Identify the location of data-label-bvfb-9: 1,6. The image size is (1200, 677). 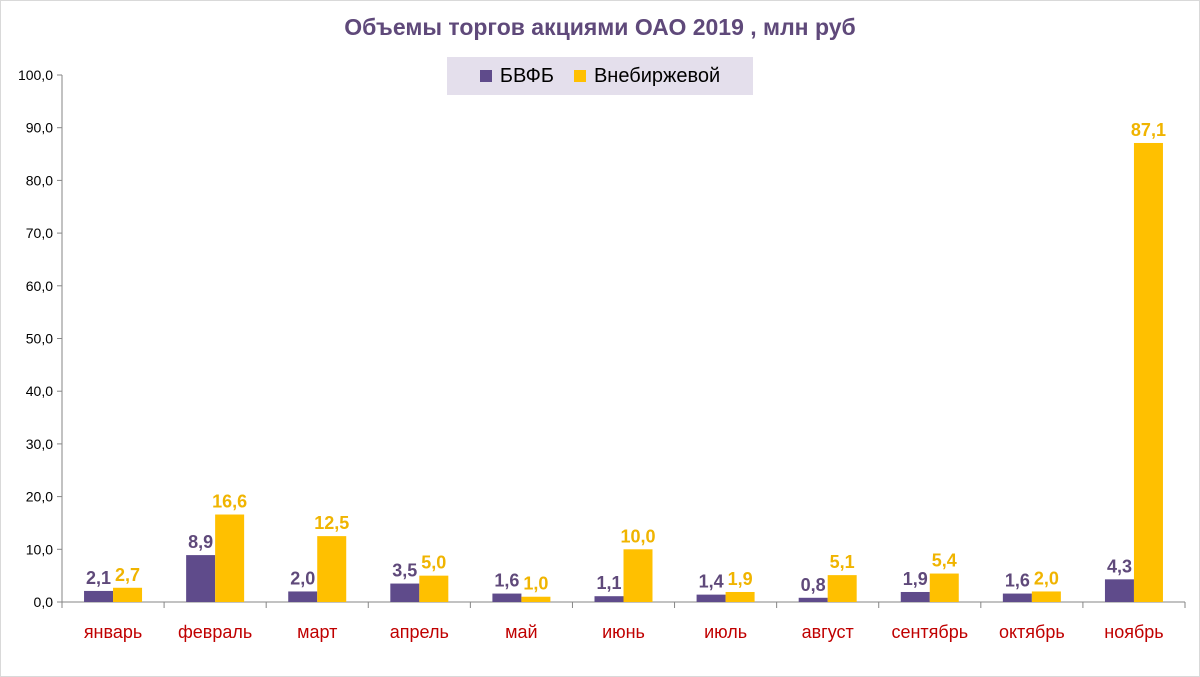
(1017, 581).